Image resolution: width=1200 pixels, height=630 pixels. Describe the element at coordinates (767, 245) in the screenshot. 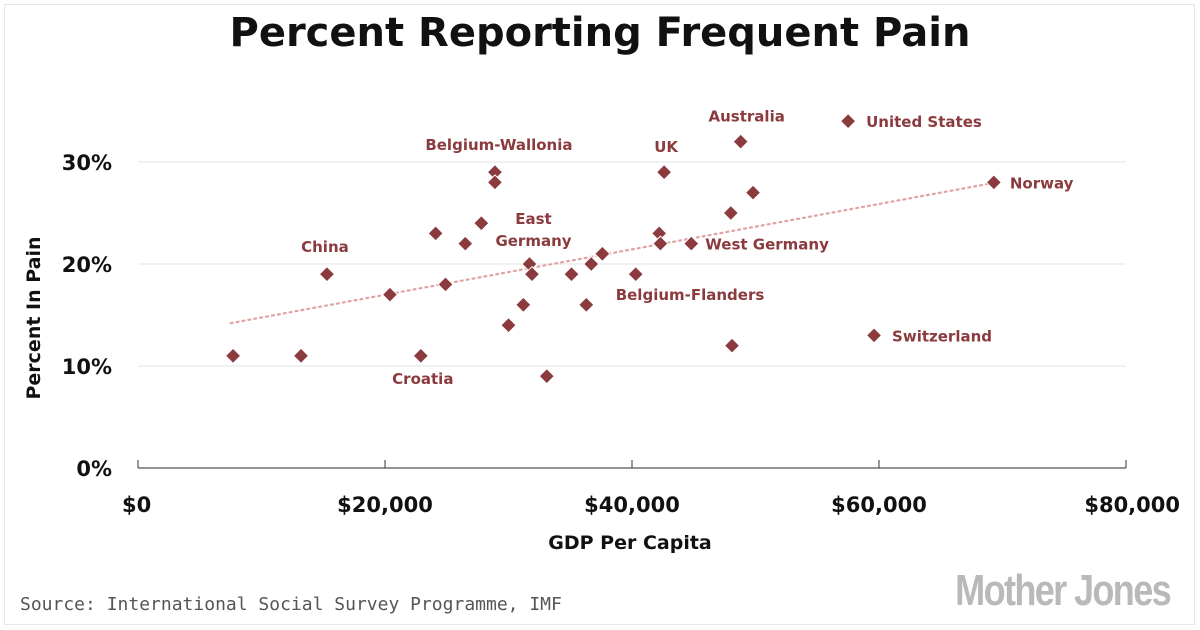

I see `point-label: West Germany` at that location.